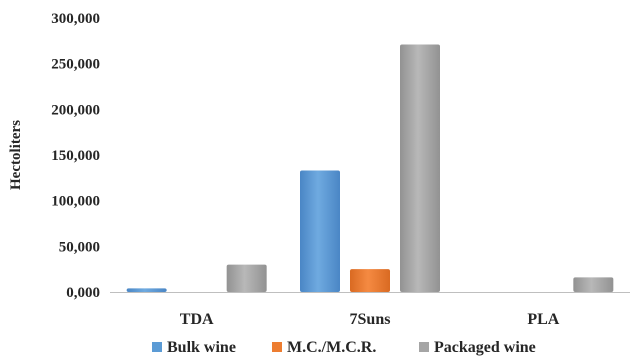 This screenshot has width=641, height=361. Describe the element at coordinates (75, 19) in the screenshot. I see `y-tick-label: 300,000` at that location.